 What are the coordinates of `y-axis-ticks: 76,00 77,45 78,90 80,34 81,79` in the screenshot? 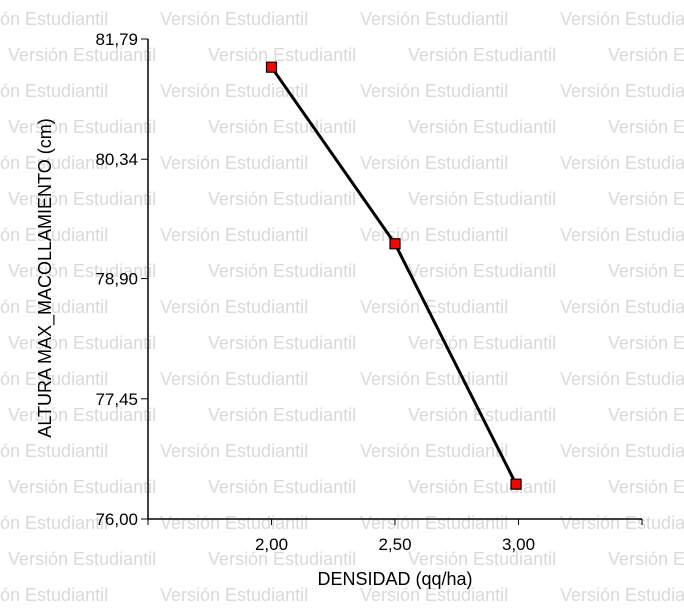 It's located at (121, 279).